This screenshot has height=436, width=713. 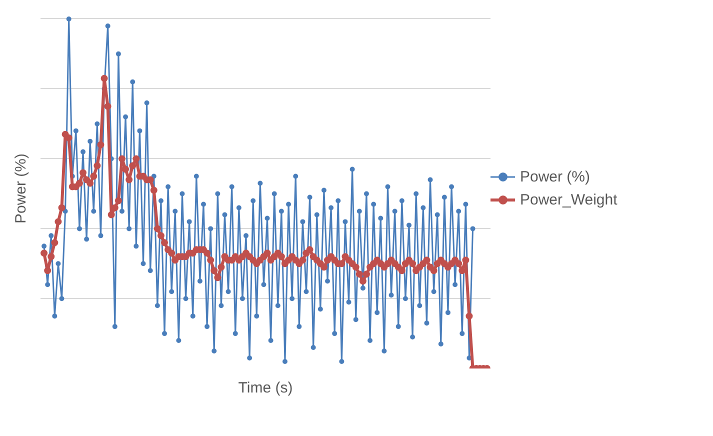 I want to click on x-axis-title: Time (s), so click(x=265, y=388).